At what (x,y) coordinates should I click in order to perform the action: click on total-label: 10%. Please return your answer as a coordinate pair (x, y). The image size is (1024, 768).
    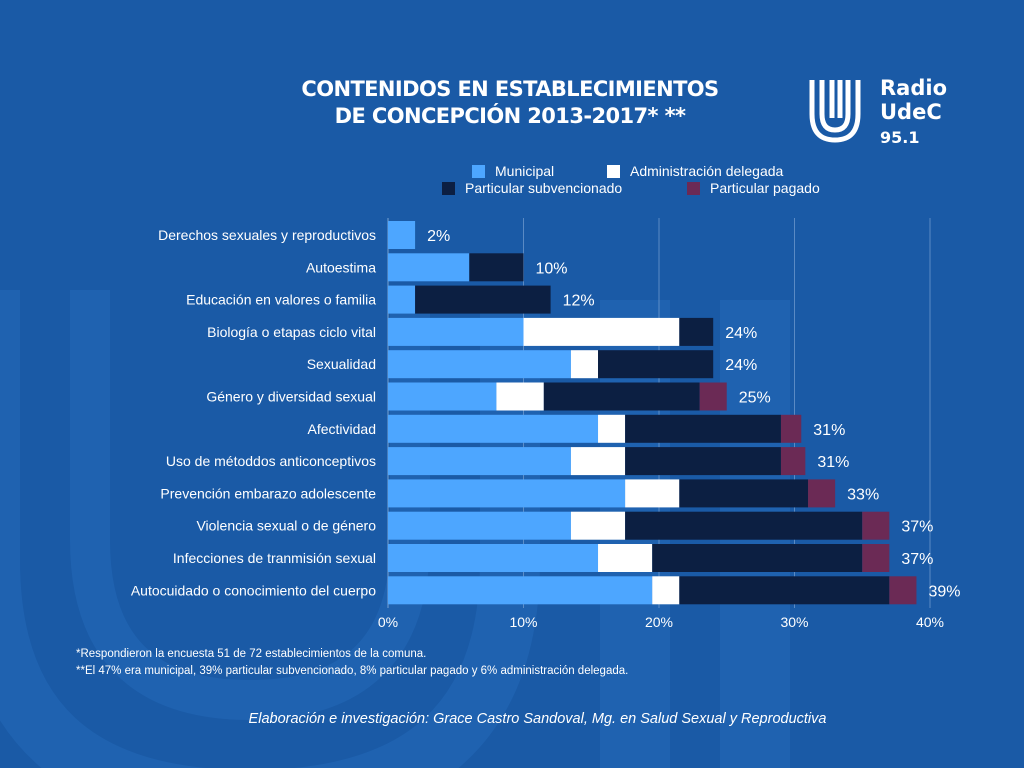
    Looking at the image, I should click on (552, 268).